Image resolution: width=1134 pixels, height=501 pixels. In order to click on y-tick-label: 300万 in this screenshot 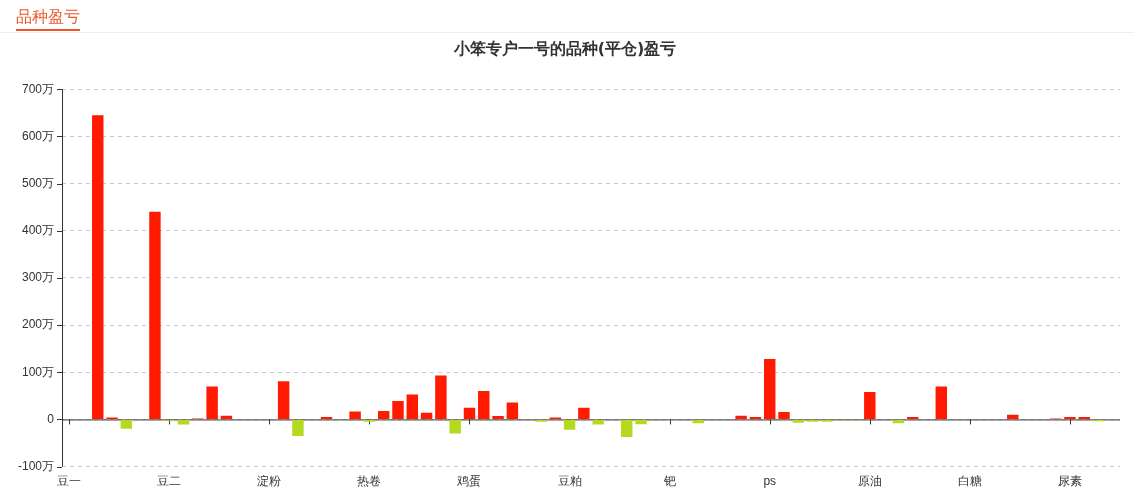, I will do `click(38, 277)`.